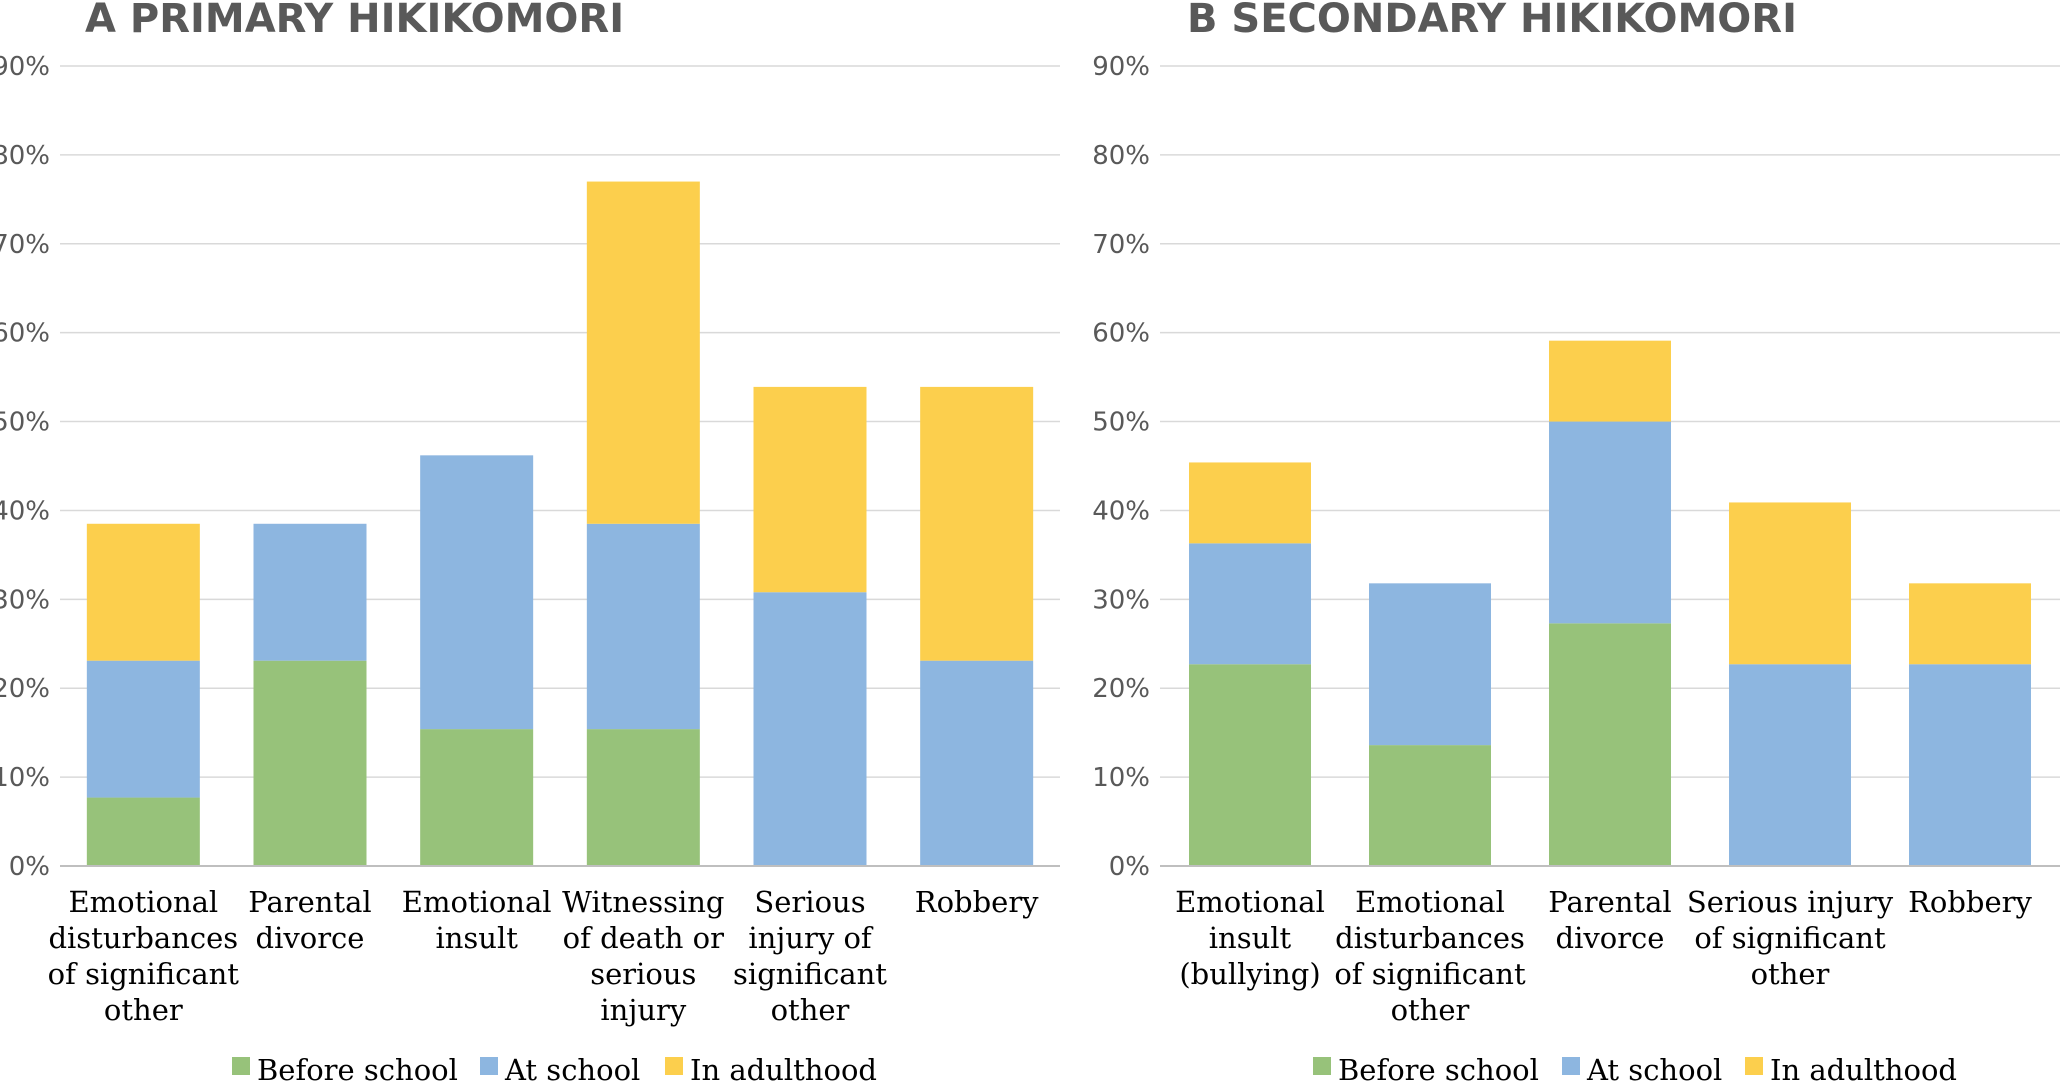 This screenshot has height=1090, width=2067. Describe the element at coordinates (809, 902) in the screenshot. I see `x-category-label-line: Serious` at that location.